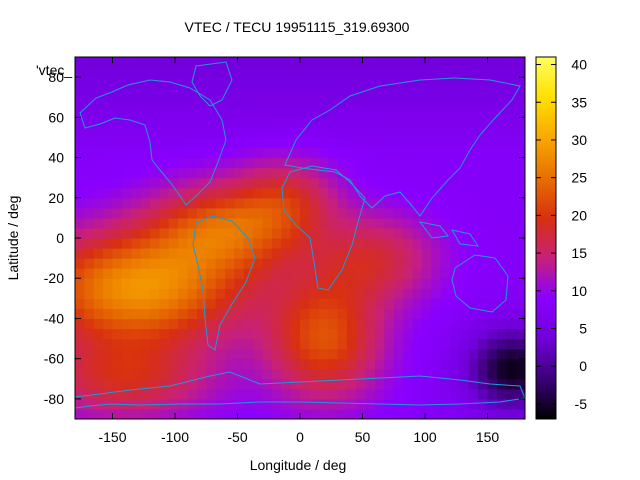 Image resolution: width=640 pixels, height=480 pixels. Describe the element at coordinates (579, 253) in the screenshot. I see `colorbar-tick-label: 15` at that location.